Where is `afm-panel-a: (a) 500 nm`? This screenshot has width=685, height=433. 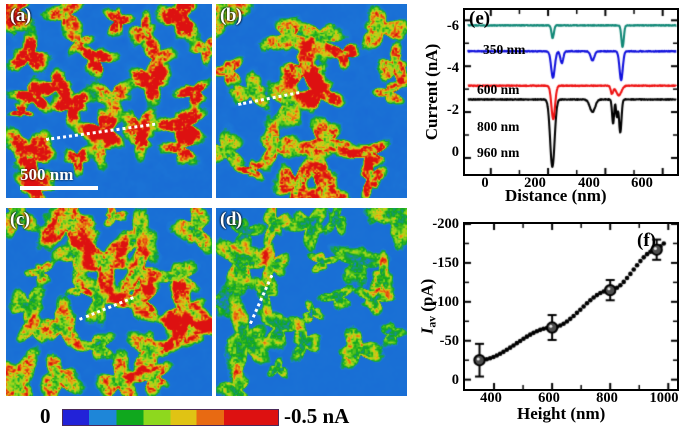 afm-panel-a: (a) 500 nm is located at coordinates (109, 101).